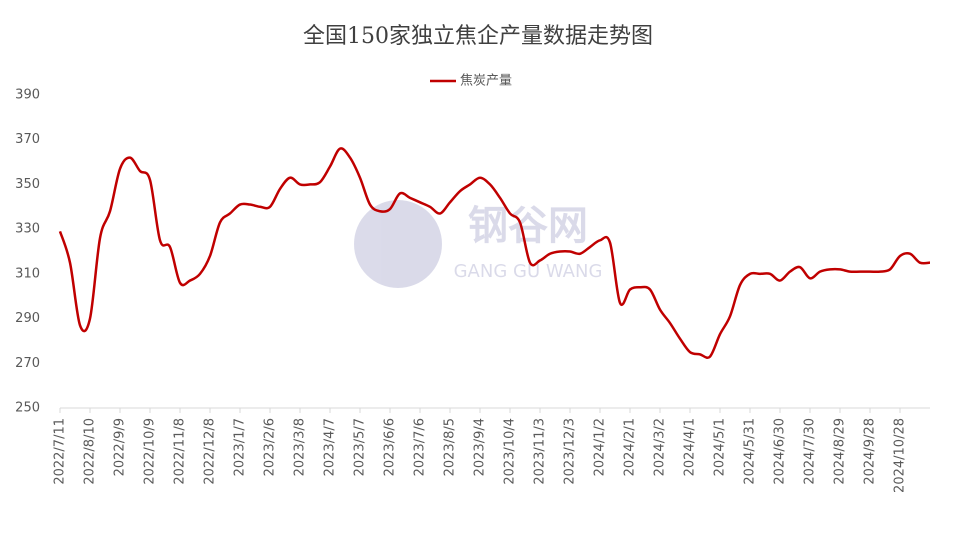 The width and height of the screenshot is (957, 542). Describe the element at coordinates (300, 447) in the screenshot. I see `x-tick-label: 2023/3/8` at that location.